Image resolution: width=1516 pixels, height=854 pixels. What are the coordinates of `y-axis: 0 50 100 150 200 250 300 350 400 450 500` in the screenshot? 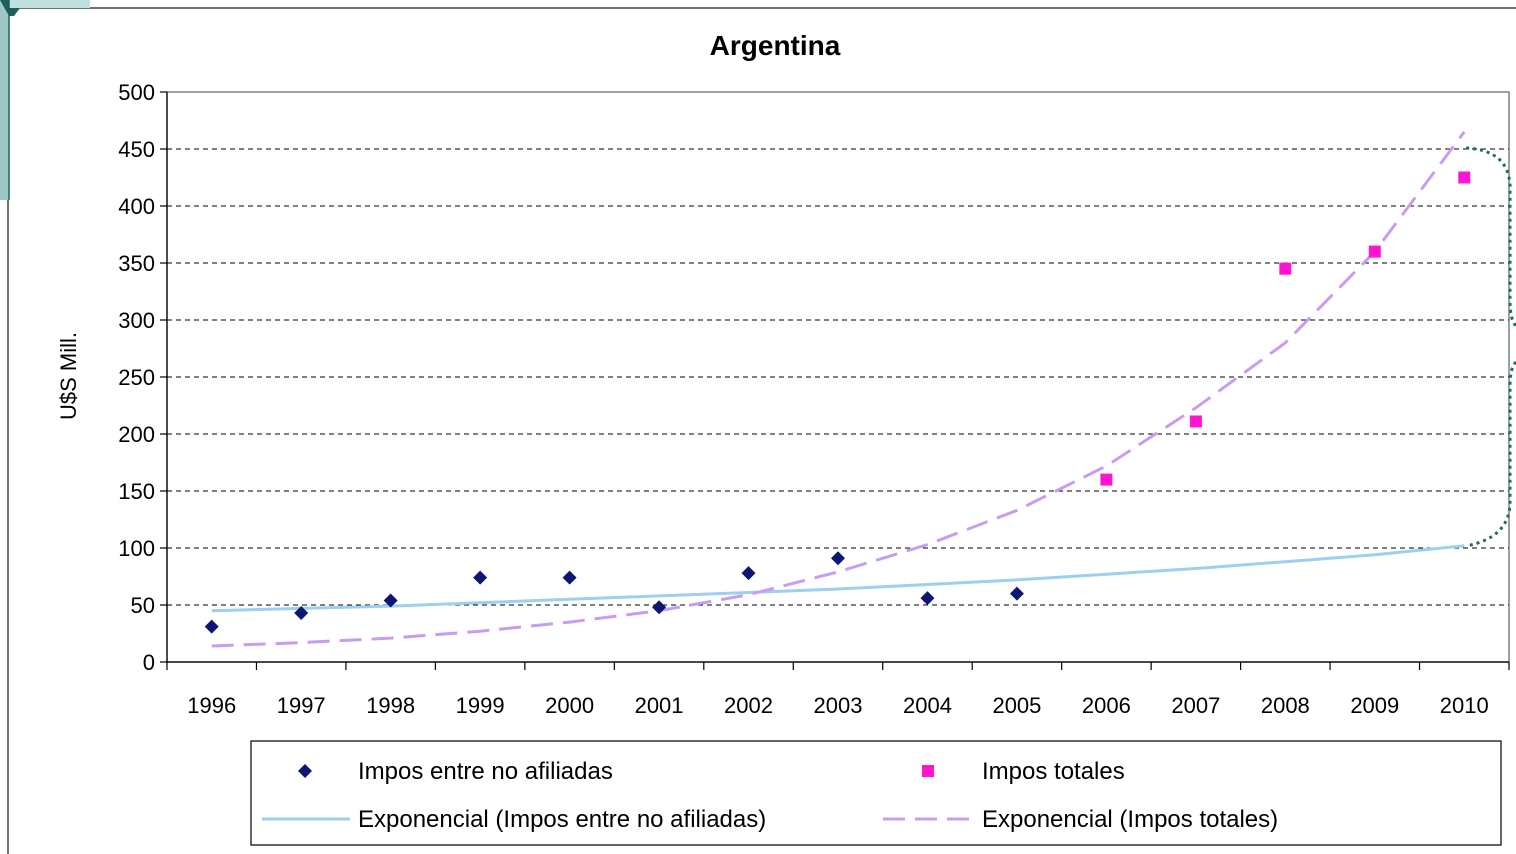 It's located at (143, 377).